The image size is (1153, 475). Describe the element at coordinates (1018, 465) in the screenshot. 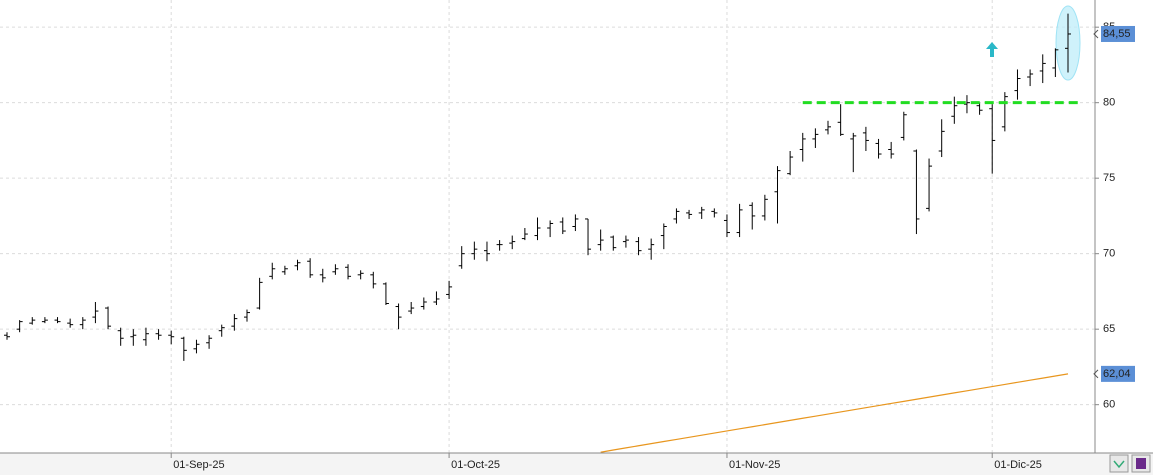

I see `x-tick-label: 01-Dic-25` at that location.